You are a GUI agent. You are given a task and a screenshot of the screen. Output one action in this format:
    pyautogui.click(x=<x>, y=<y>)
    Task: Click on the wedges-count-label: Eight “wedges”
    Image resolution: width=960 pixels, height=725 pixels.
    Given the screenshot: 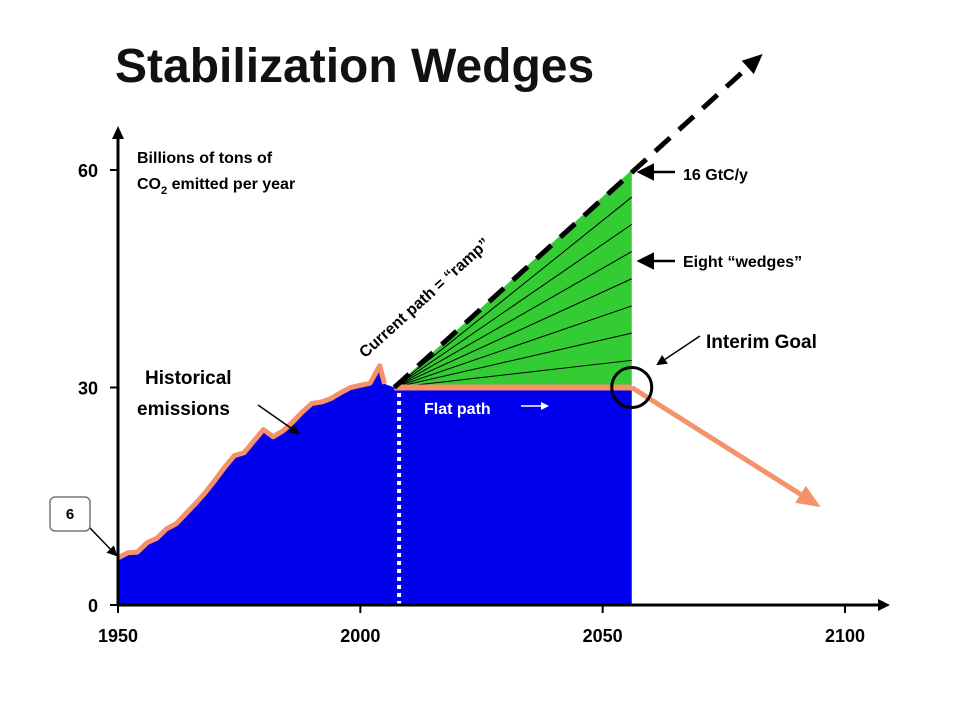 What is the action you would take?
    pyautogui.click(x=742, y=262)
    